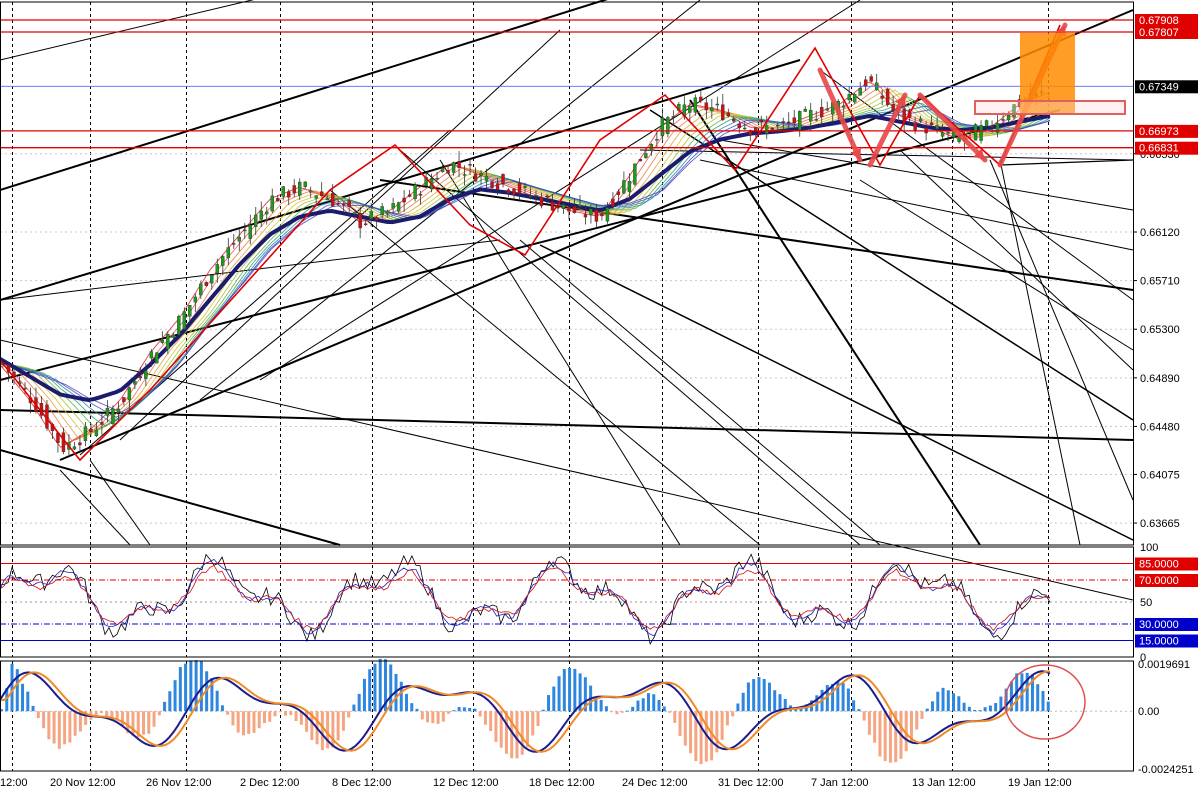 Image resolution: width=1199 pixels, height=794 pixels. What do you see at coordinates (525, 597) in the screenshot?
I see `rsi-line` at bounding box center [525, 597].